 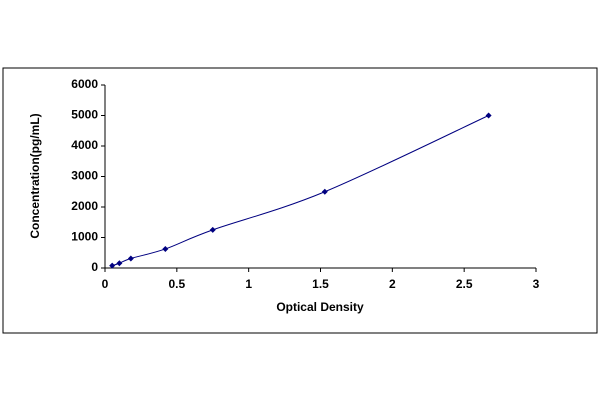 I want to click on y-tick-label: 1000, so click(x=84, y=237).